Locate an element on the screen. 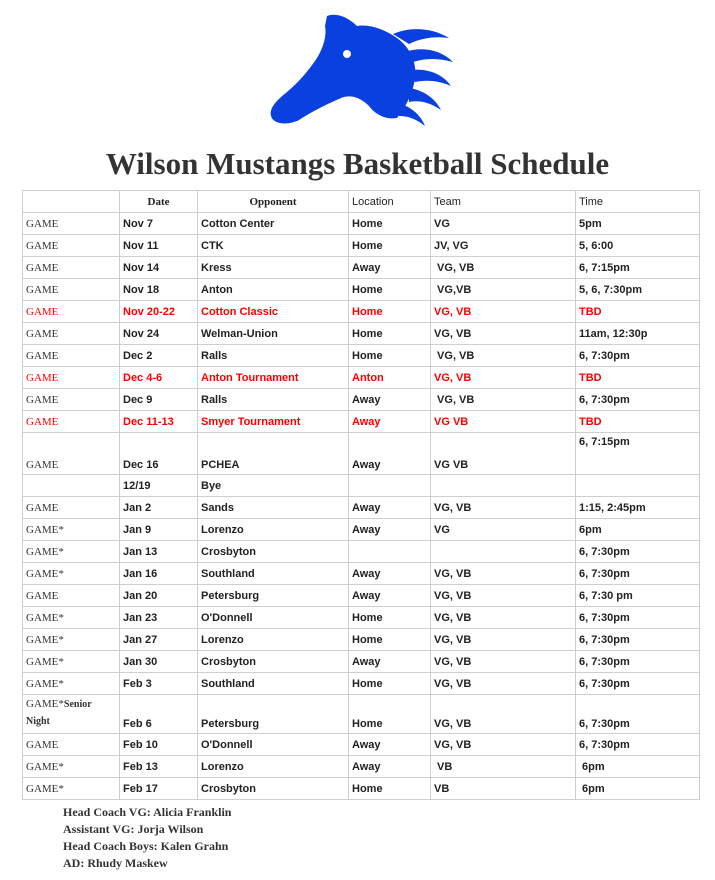 This screenshot has height=880, width=715. table-header-row: Date Opponent Location Team Time is located at coordinates (361, 201).